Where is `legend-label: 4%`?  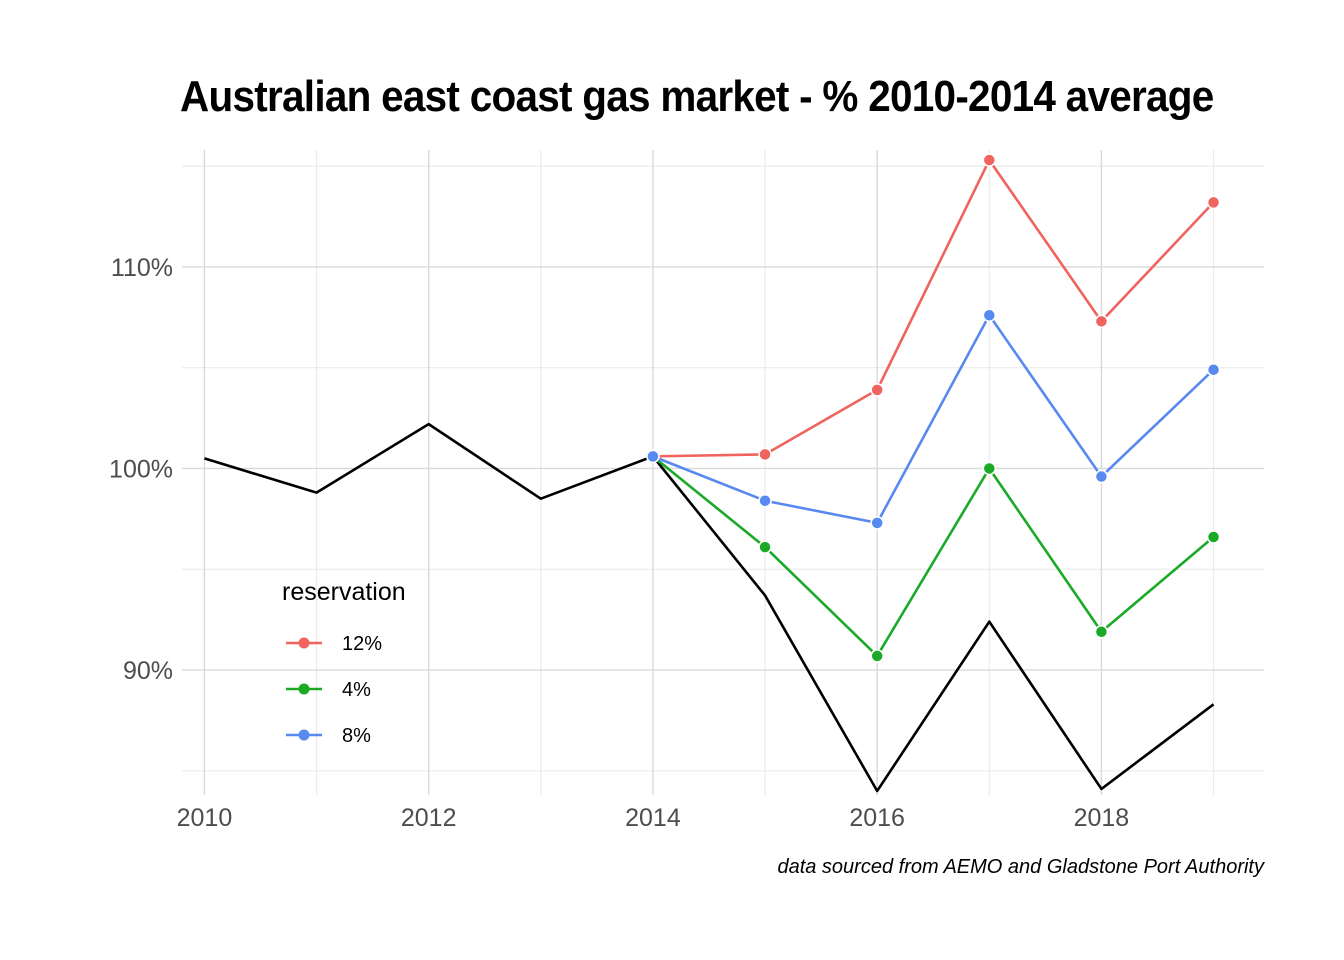
legend-label: 4% is located at coordinates (356, 690).